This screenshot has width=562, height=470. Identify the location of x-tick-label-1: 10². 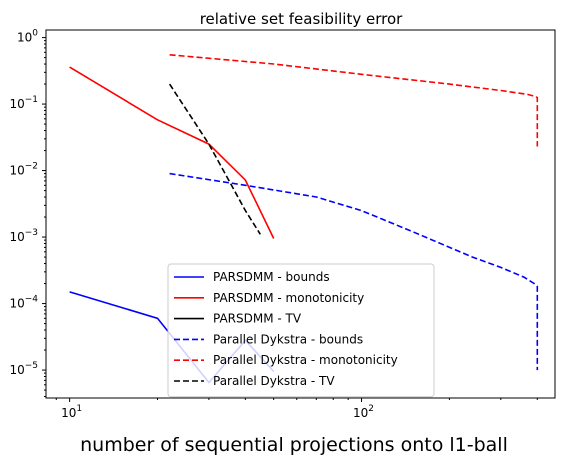
(363, 412).